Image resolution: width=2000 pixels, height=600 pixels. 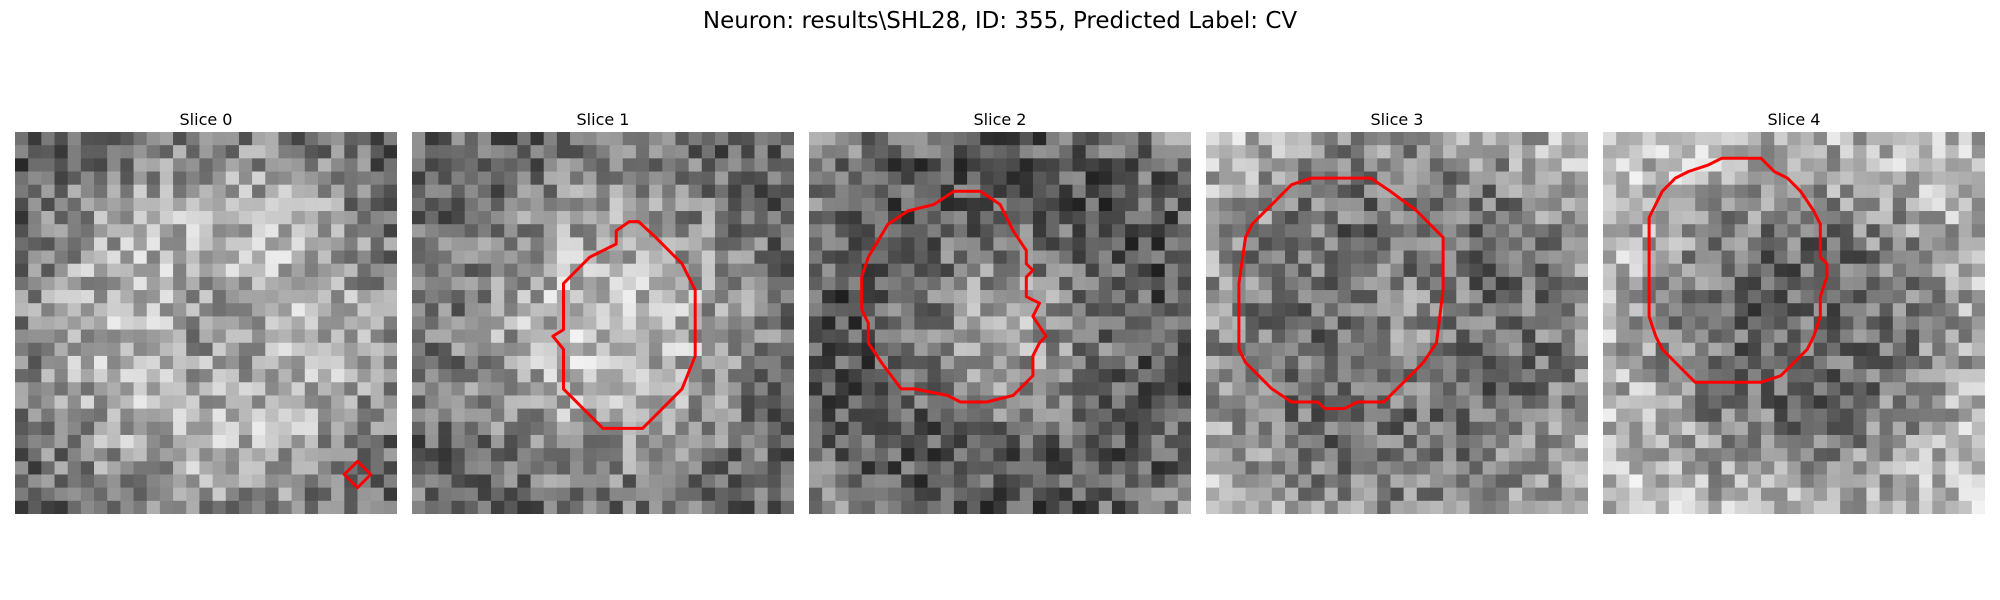 What do you see at coordinates (1000, 119) in the screenshot?
I see `slice-title: Slice 2` at bounding box center [1000, 119].